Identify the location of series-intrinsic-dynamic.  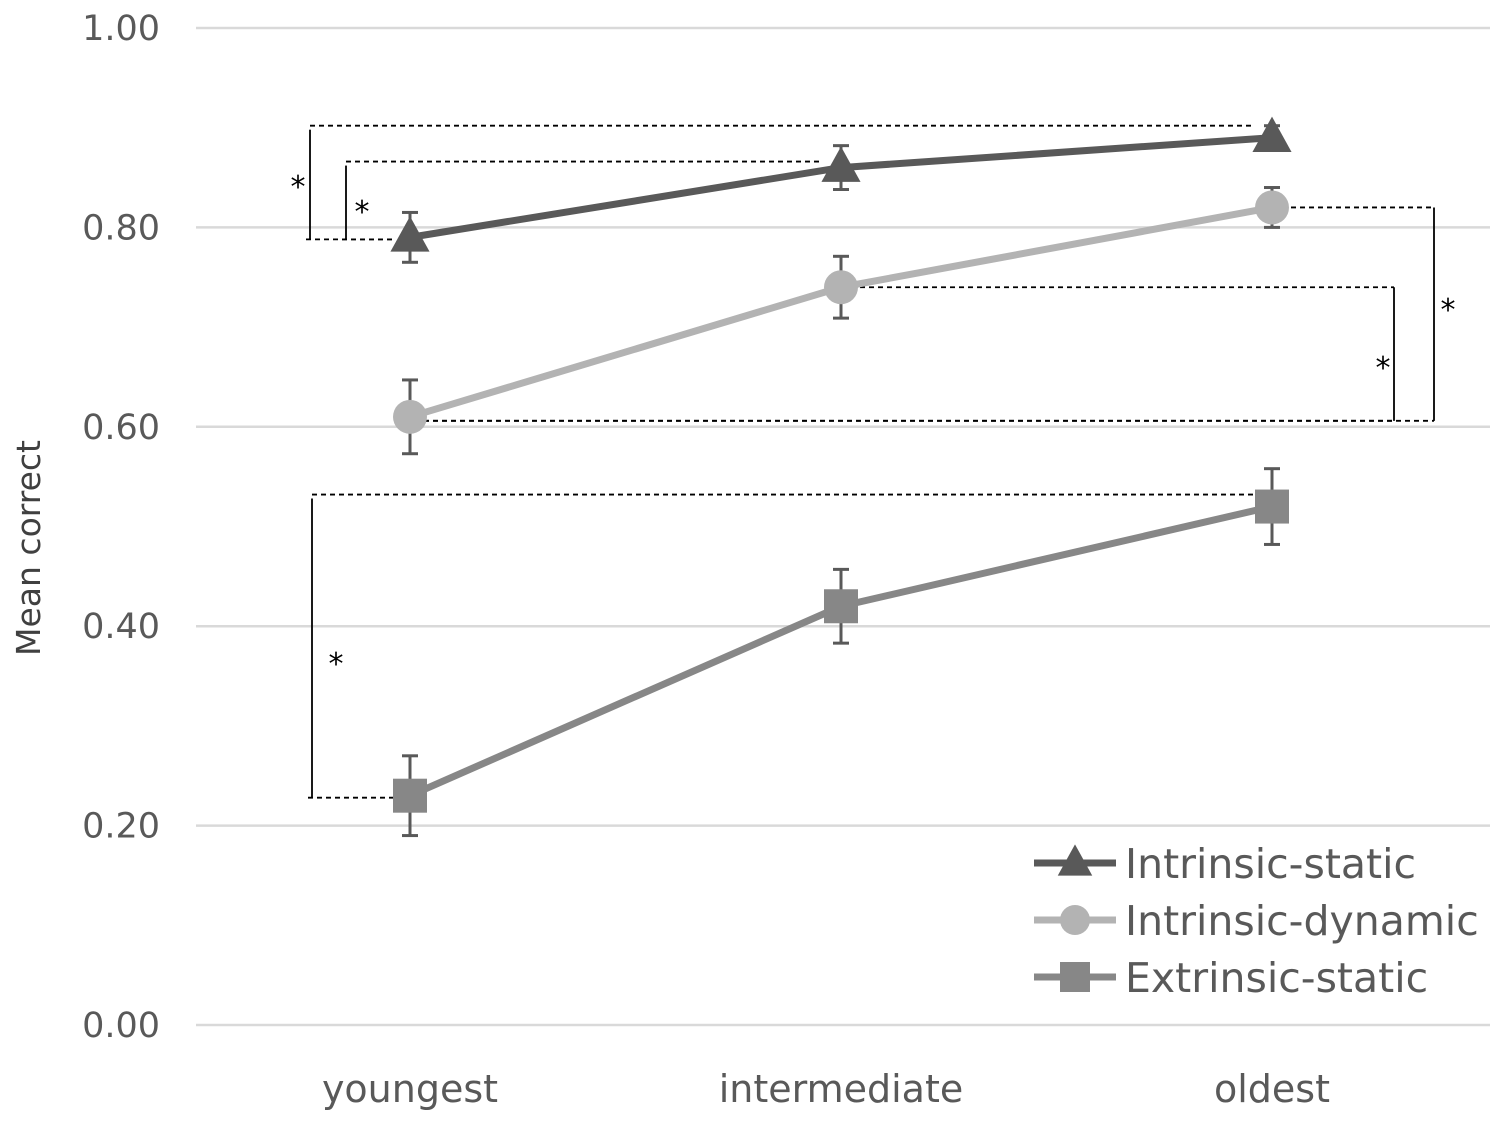
(841, 321).